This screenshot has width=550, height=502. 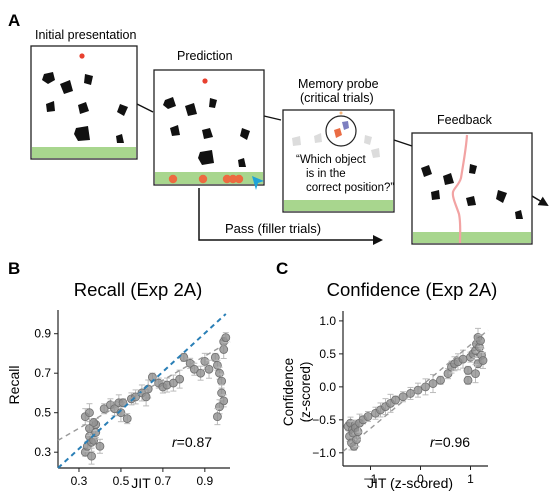 What do you see at coordinates (14, 385) in the screenshot?
I see `chart-b-ylabel: Recall` at bounding box center [14, 385].